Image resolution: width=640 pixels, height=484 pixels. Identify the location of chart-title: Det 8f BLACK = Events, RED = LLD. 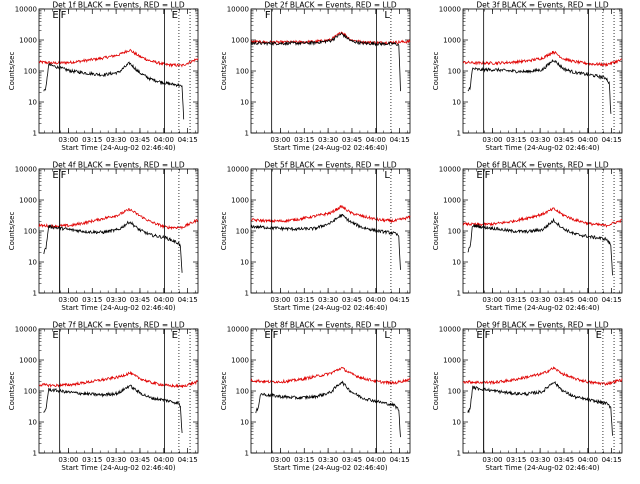
(330, 325).